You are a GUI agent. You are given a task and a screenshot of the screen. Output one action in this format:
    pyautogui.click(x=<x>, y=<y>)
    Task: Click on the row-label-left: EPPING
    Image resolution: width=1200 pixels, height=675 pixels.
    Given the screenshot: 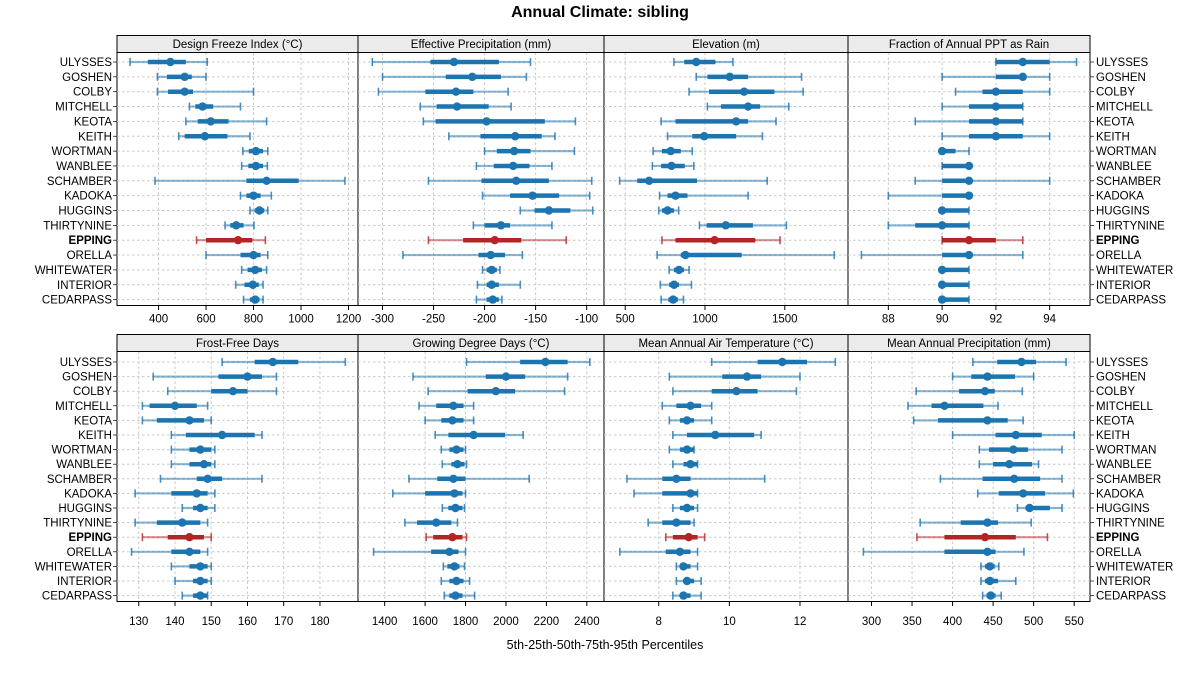 What is the action you would take?
    pyautogui.click(x=91, y=538)
    